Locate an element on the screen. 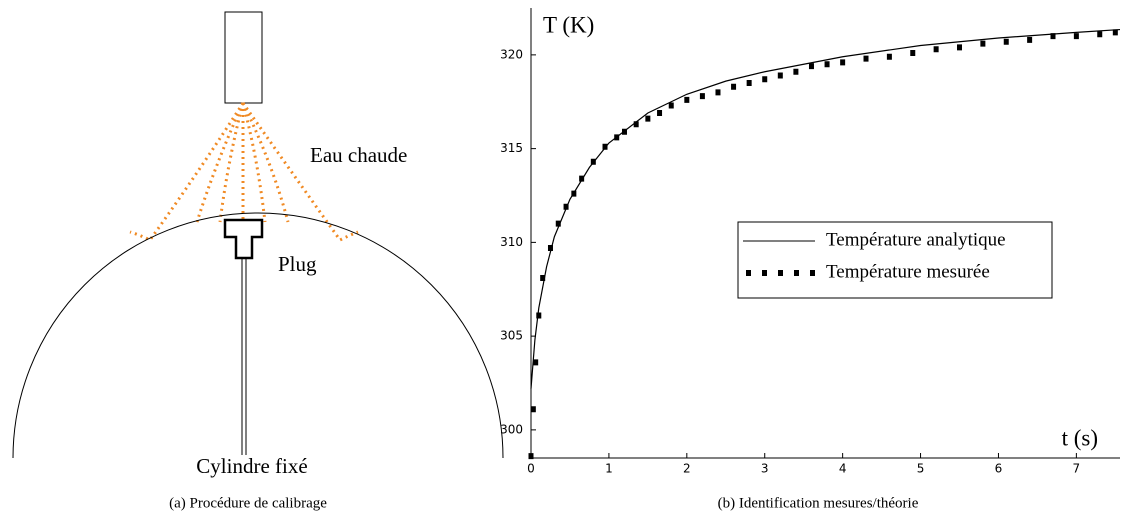 The height and width of the screenshot is (518, 1122). x-axis-label: t (s) is located at coordinates (1080, 437).